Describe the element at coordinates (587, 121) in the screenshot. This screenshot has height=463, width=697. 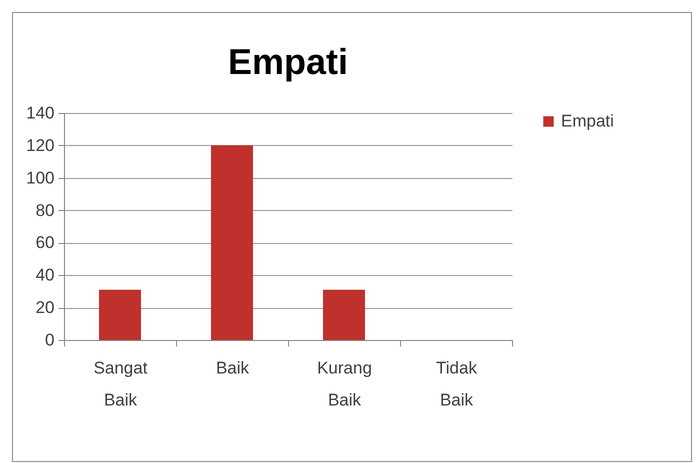
I see `legend-label: Empati` at that location.